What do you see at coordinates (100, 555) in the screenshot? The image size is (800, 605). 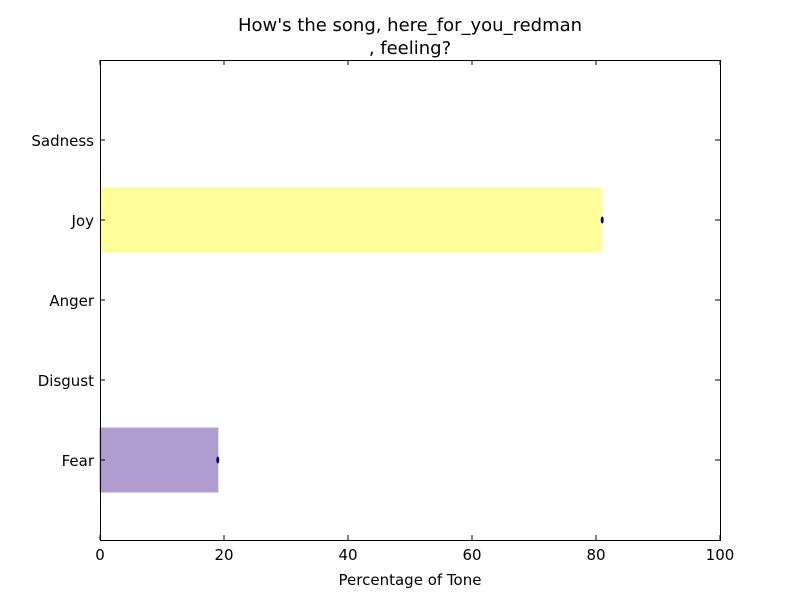 I see `x-tick-label: 0` at bounding box center [100, 555].